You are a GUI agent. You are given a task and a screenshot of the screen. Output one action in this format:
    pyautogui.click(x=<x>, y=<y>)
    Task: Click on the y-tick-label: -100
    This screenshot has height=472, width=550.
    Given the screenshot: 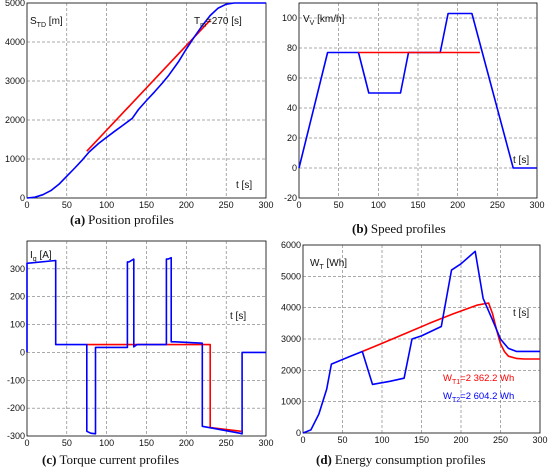 What is the action you would take?
    pyautogui.click(x=16, y=380)
    